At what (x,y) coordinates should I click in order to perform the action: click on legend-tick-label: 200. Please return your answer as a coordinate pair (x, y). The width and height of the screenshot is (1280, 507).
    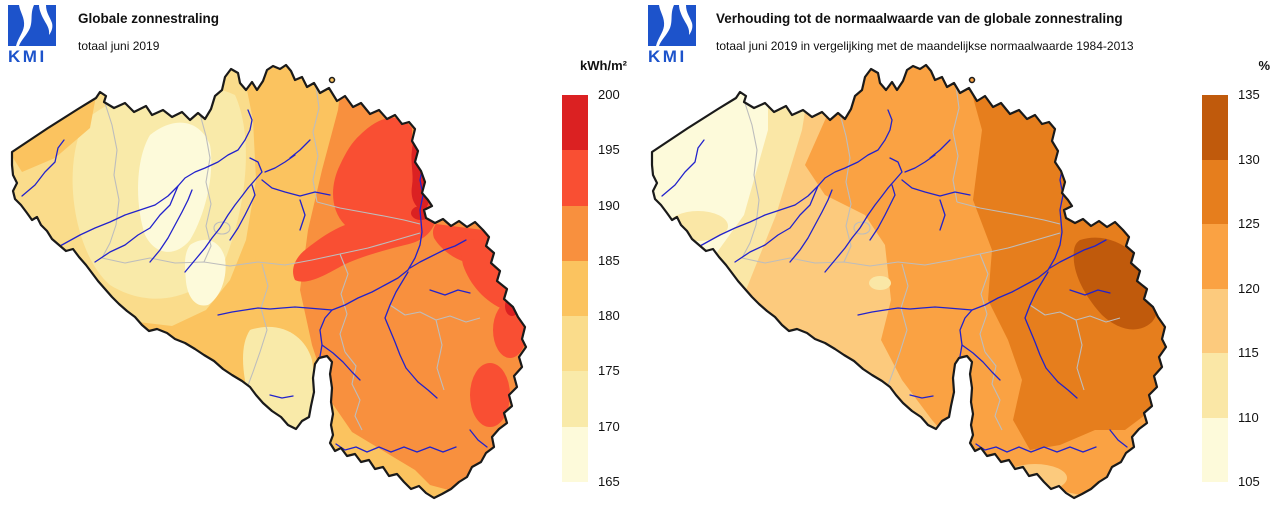
    Looking at the image, I should click on (609, 94).